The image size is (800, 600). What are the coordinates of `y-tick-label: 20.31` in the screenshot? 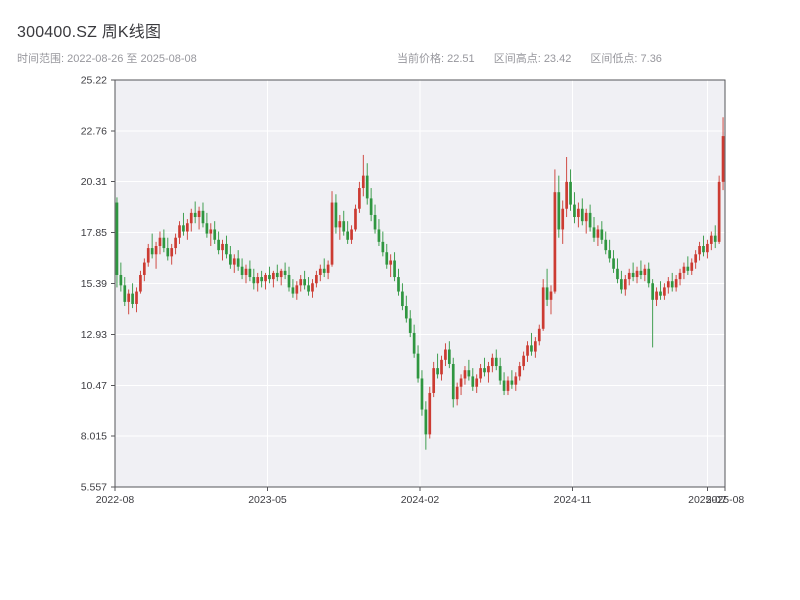 It's located at (94, 182).